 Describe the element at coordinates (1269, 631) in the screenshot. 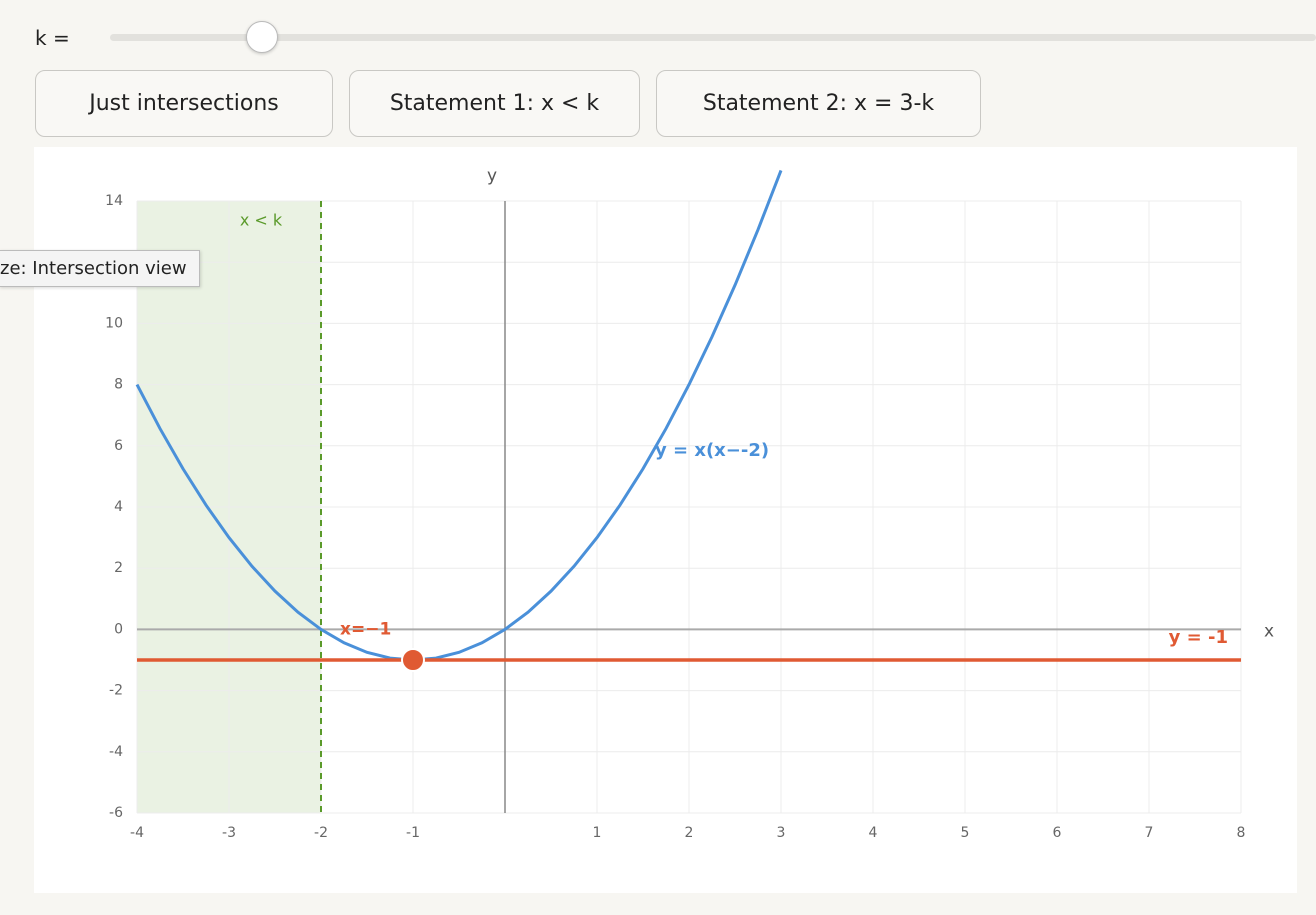

I see `x-axis-title: x` at that location.